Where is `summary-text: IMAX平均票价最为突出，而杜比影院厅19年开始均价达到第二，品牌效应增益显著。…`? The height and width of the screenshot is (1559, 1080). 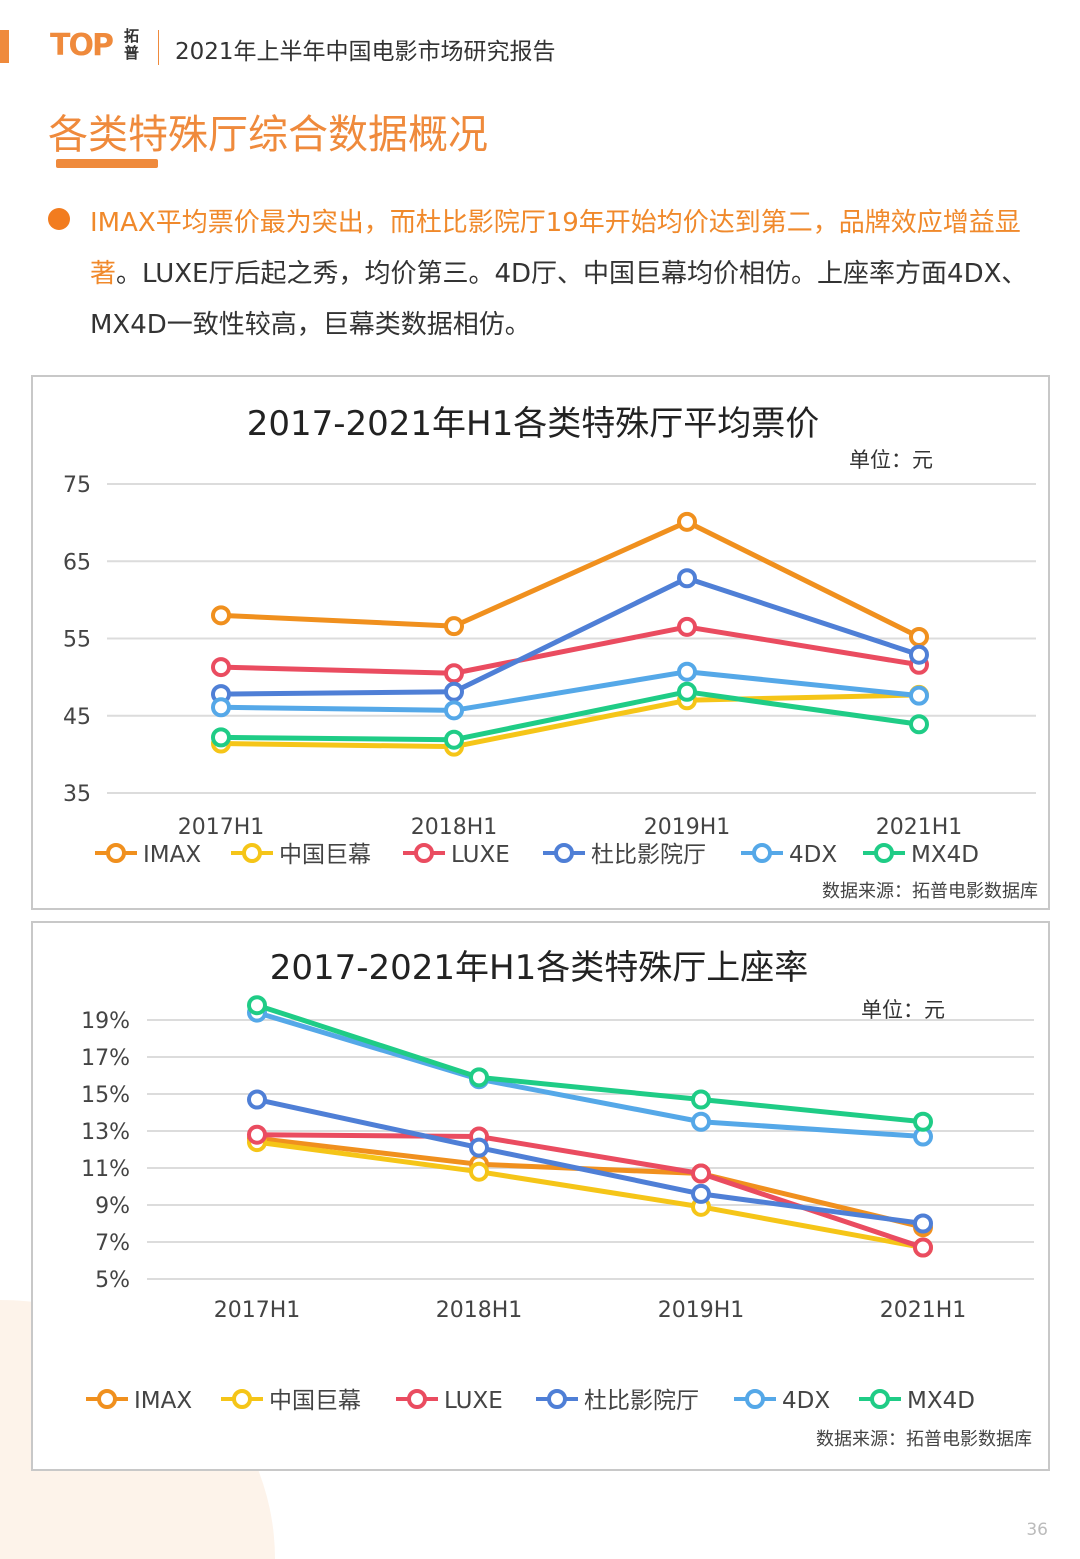
summary-text: IMAX平均票价最为突出，而杜比影院厅19年开始均价达到第二，品牌效应增益显著。… is located at coordinates (565, 274).